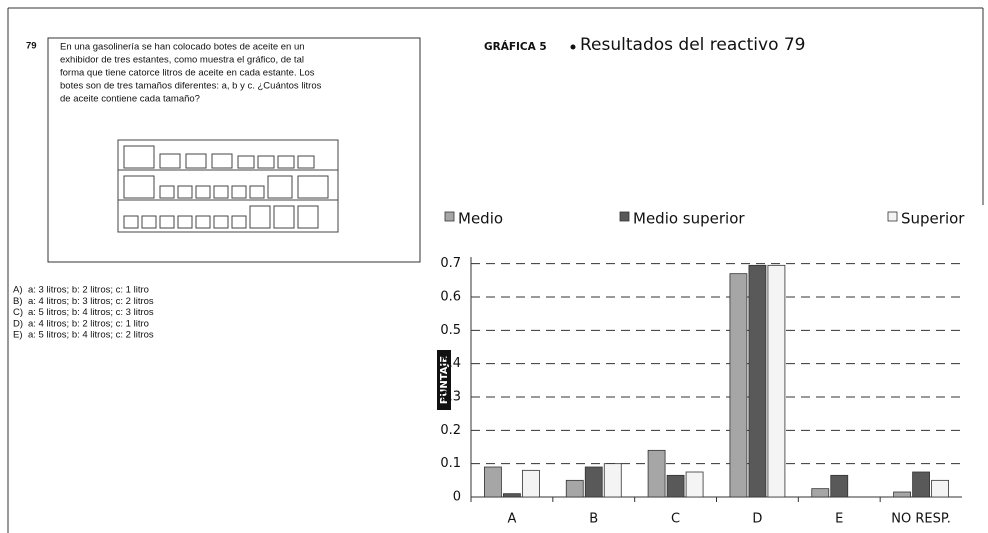  I want to click on legend-label: Medio, so click(480, 219).